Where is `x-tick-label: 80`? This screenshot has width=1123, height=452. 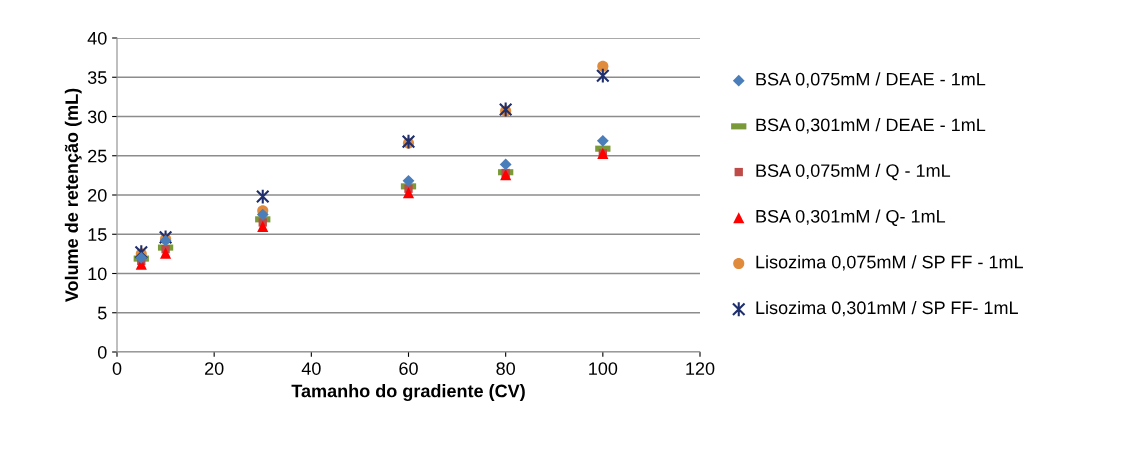 x-tick-label: 80 is located at coordinates (505, 368).